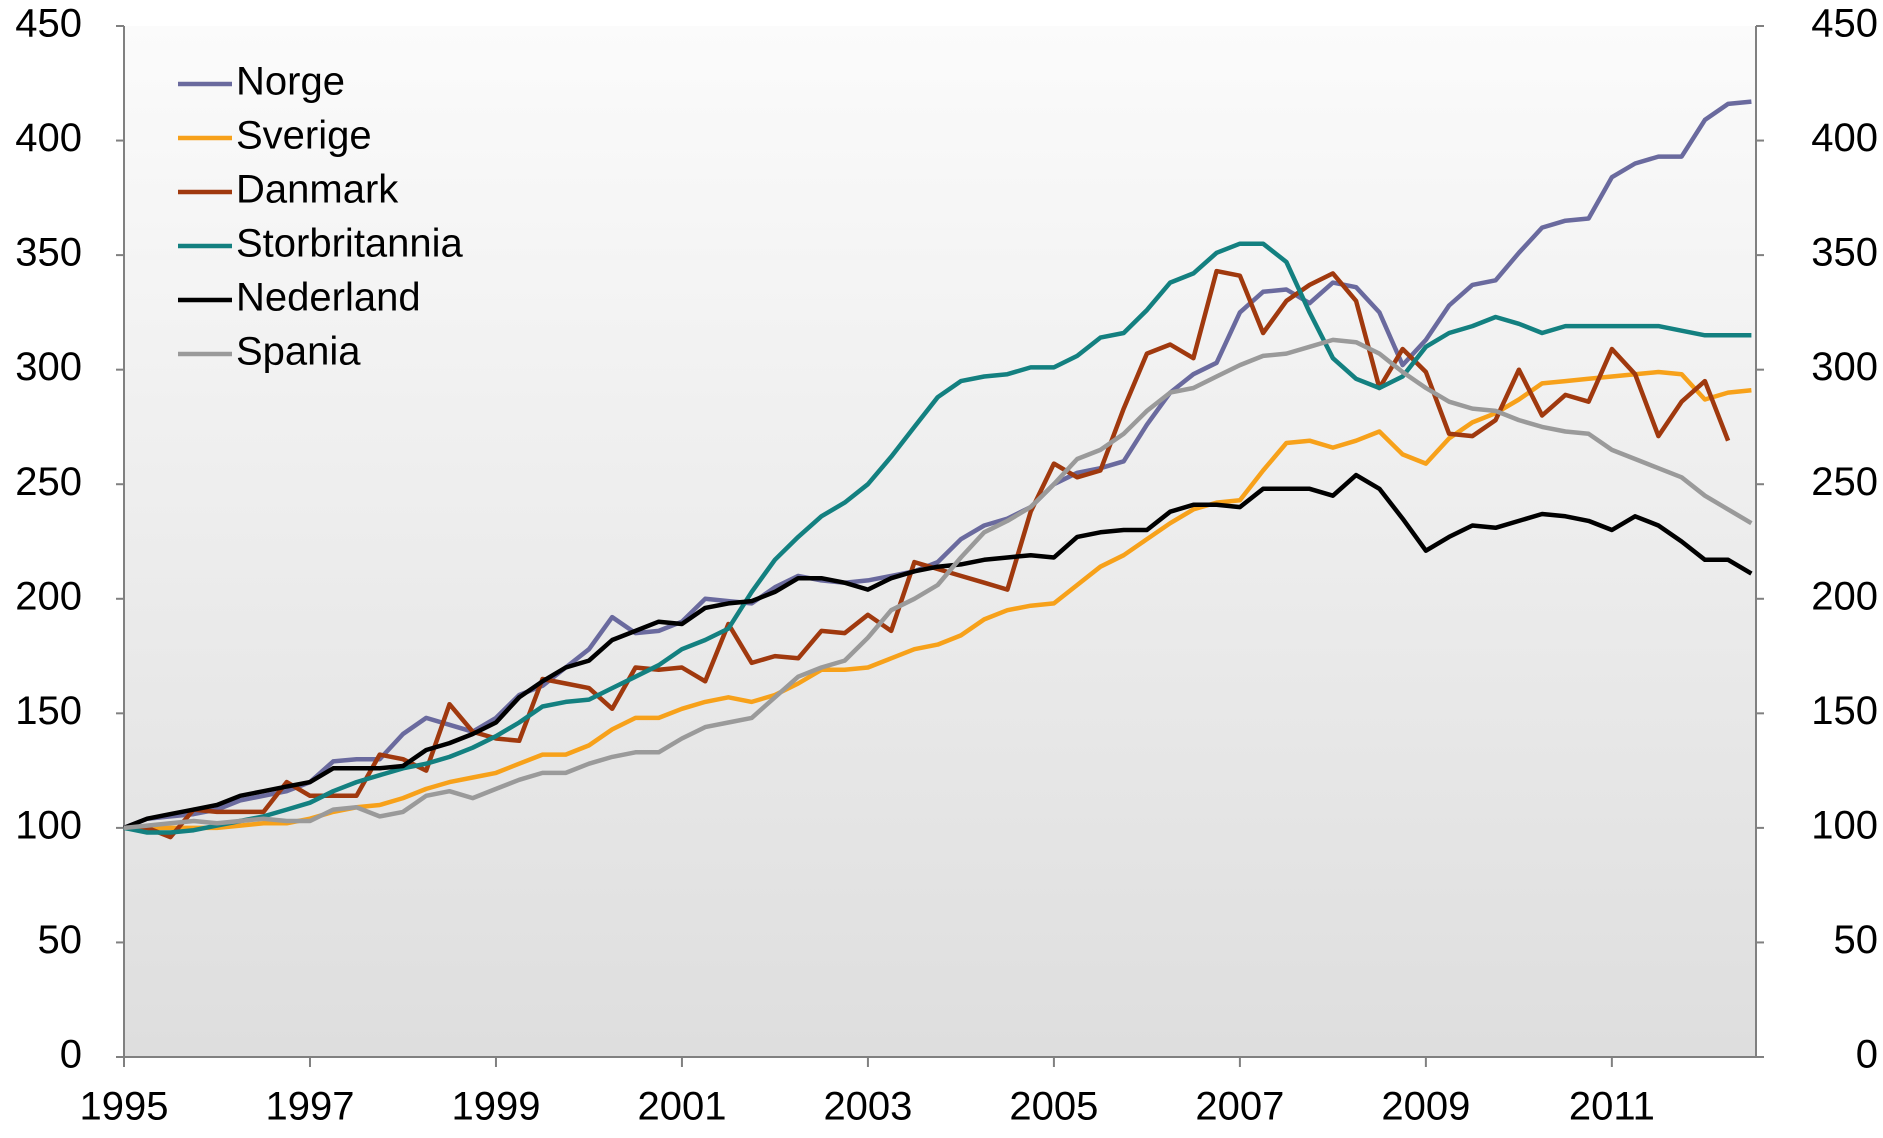 This screenshot has width=1883, height=1138. What do you see at coordinates (124, 1107) in the screenshot?
I see `x-tick-label: 1995` at bounding box center [124, 1107].